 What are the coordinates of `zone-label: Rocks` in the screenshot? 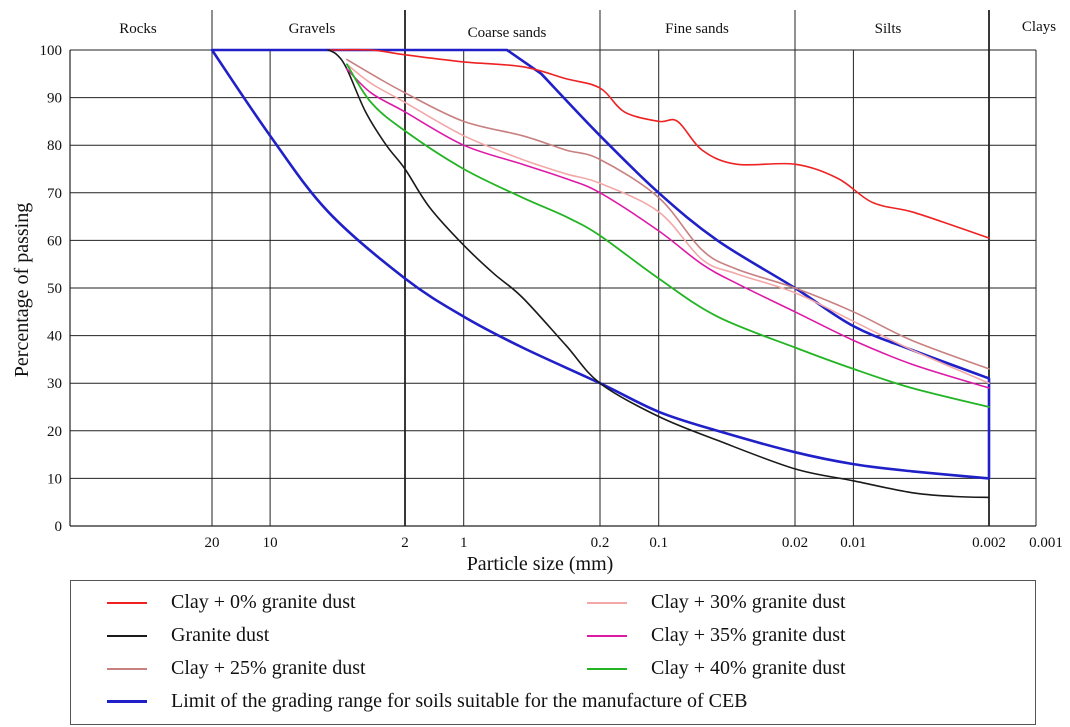 It's located at (138, 29).